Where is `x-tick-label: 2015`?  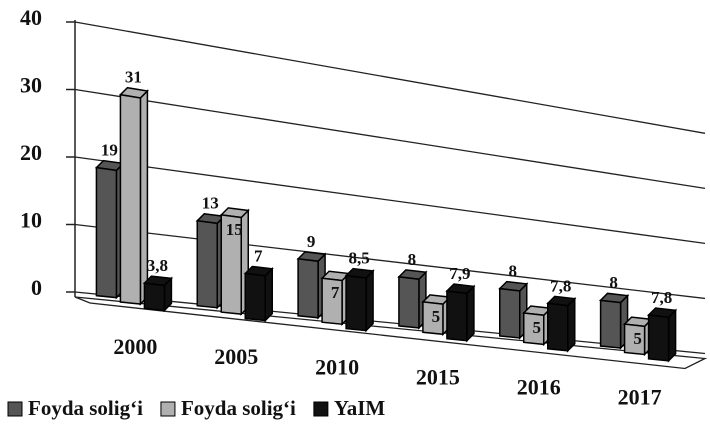
x-tick-label: 2015 is located at coordinates (438, 376).